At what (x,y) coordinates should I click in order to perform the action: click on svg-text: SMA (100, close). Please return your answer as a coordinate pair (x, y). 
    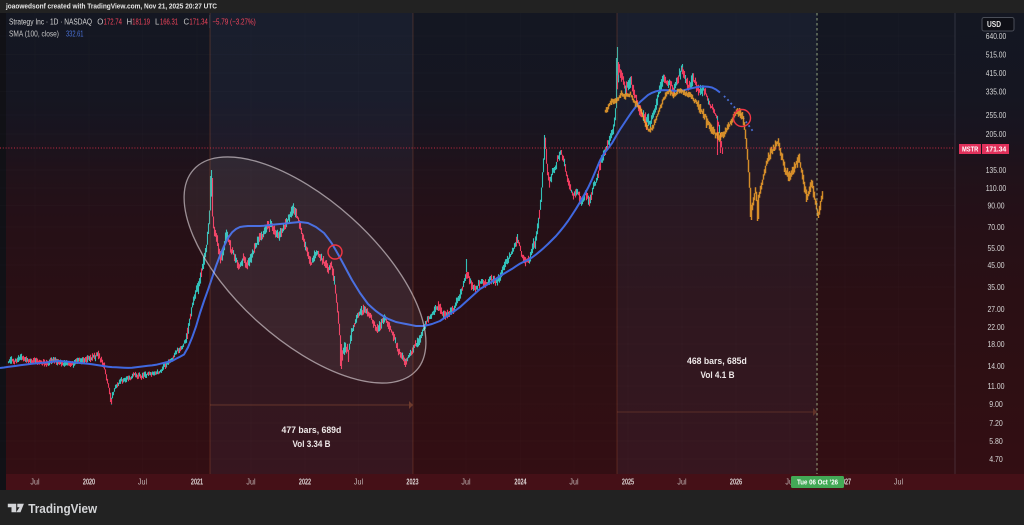
    Looking at the image, I should click on (34, 34).